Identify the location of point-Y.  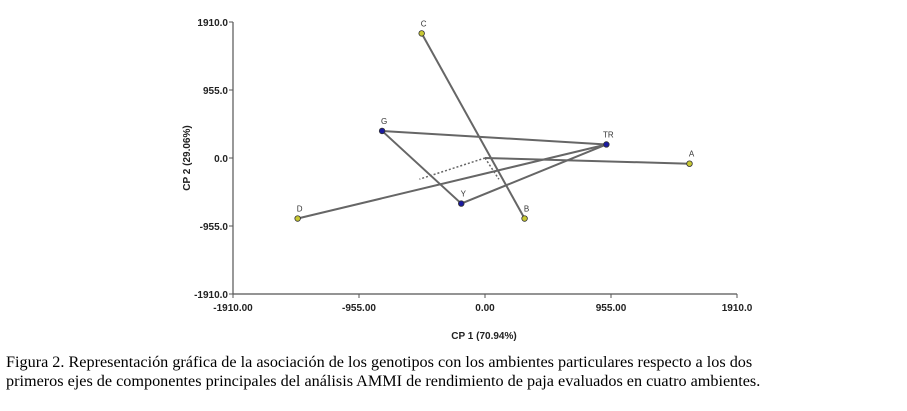
(461, 203).